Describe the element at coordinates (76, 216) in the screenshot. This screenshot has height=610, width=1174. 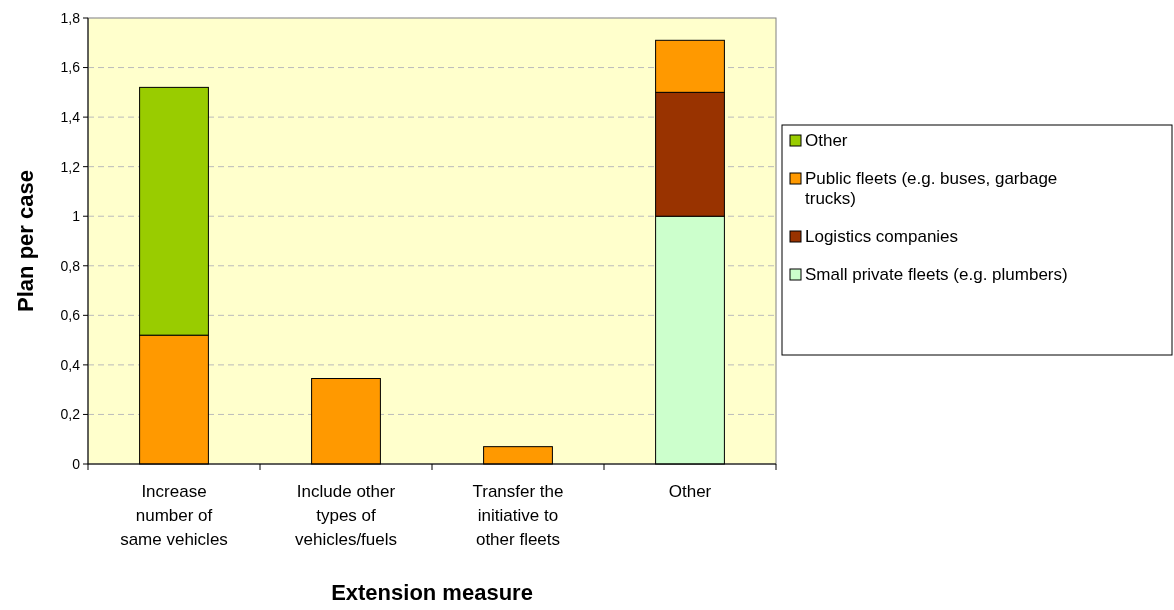
I see `y-tick-label: 1` at that location.